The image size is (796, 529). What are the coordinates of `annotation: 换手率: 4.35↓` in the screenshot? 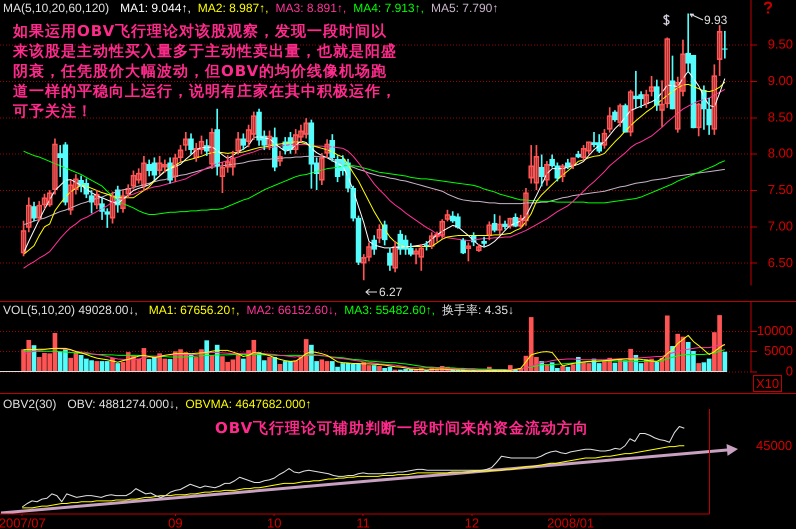 It's located at (478, 310).